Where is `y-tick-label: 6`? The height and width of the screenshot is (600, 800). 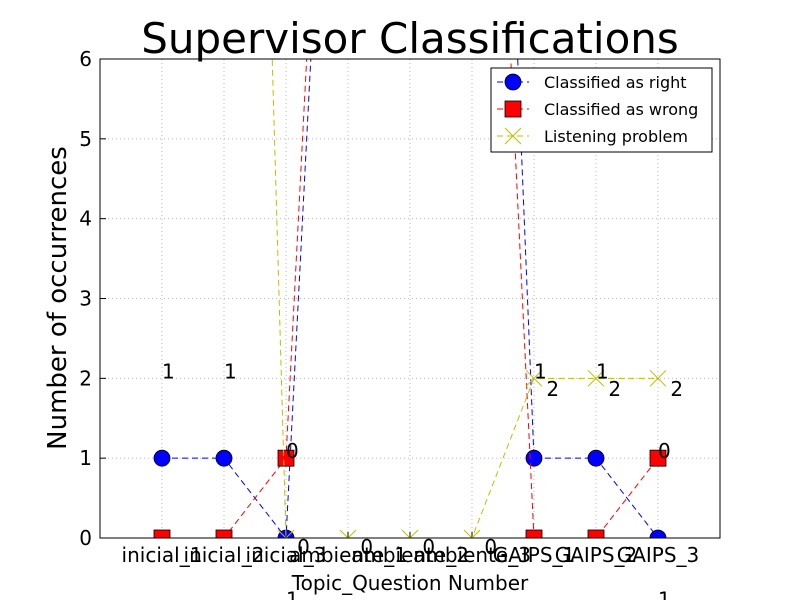 y-tick-label: 6 is located at coordinates (85, 59).